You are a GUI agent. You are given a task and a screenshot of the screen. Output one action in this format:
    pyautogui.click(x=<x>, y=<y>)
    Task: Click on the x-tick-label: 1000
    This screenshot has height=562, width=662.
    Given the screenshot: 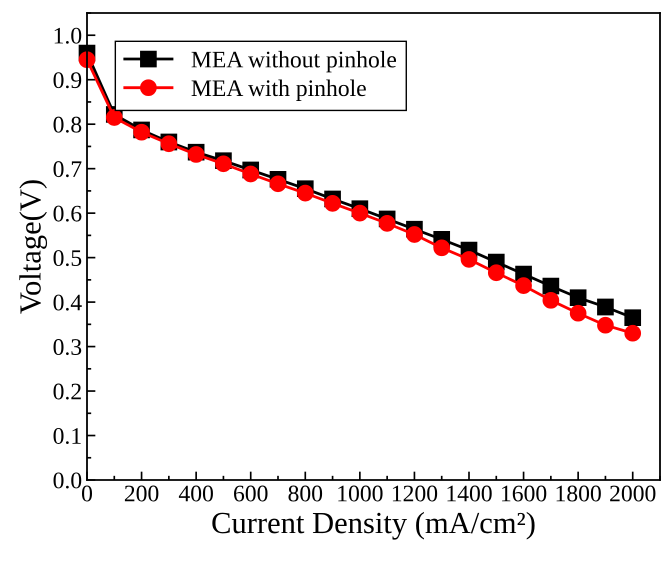 What is the action you would take?
    pyautogui.click(x=360, y=494)
    